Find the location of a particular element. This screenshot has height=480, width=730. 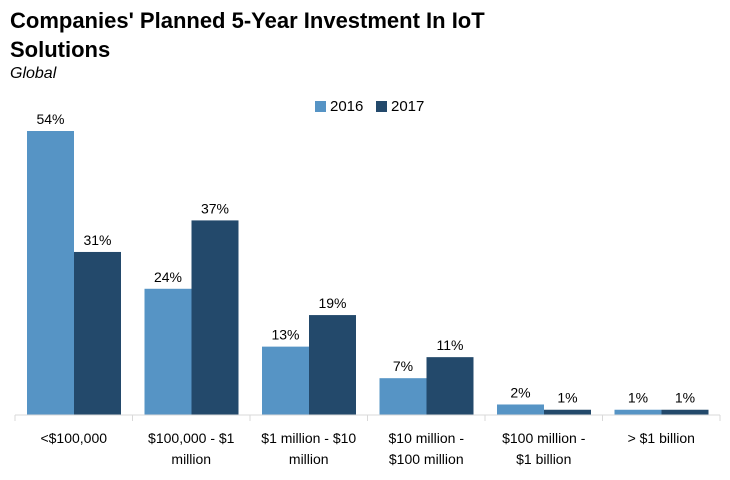

data-label-2016-4: 2% is located at coordinates (520, 392).